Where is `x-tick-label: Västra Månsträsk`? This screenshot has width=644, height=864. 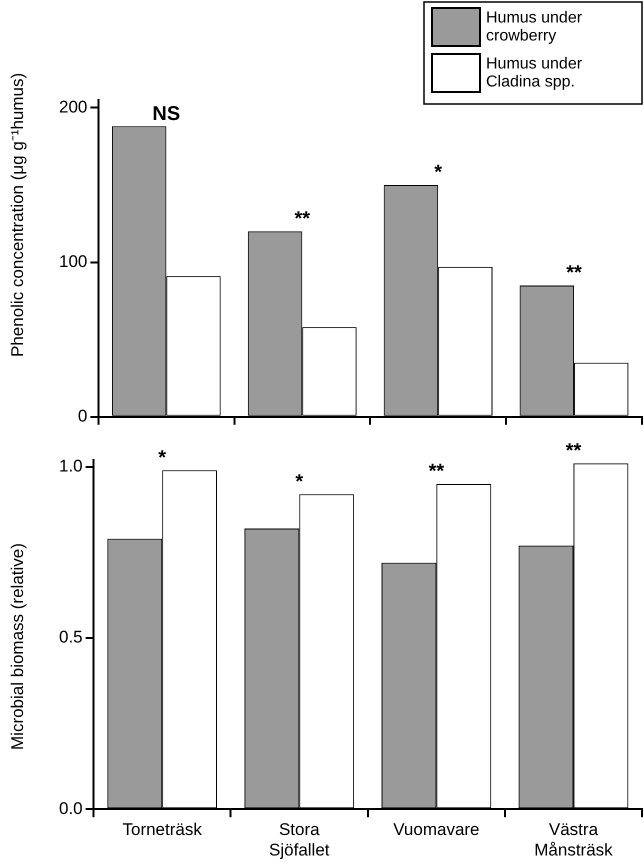 x-tick-label: Västra Månsträsk is located at coordinates (574, 840).